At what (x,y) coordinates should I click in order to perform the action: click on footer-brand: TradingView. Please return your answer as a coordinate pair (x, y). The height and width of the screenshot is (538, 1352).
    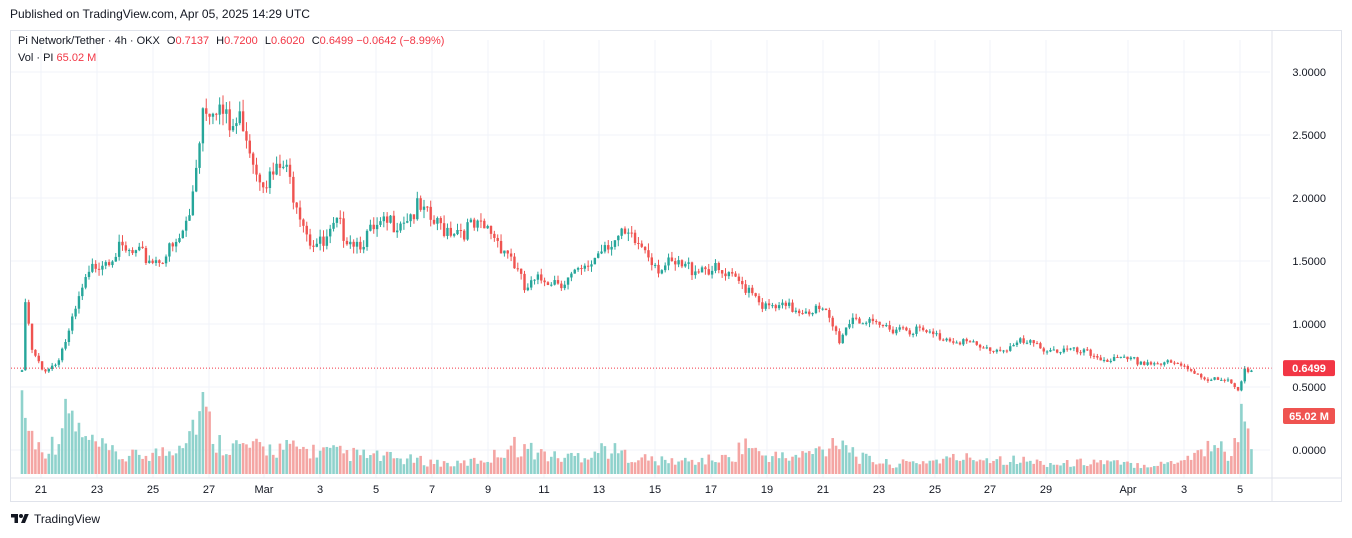
    Looking at the image, I should click on (55, 519).